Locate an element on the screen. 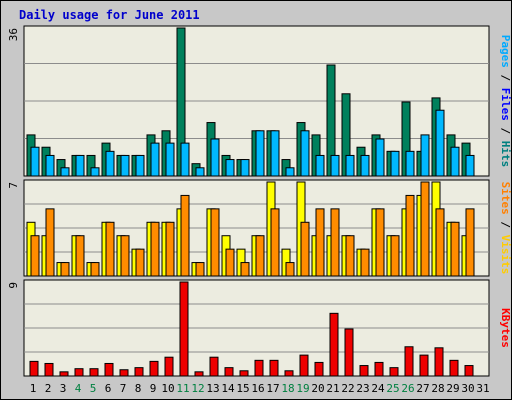 The height and width of the screenshot is (400, 512). panel-kbytes-scale-label: 9 is located at coordinates (13, 285).